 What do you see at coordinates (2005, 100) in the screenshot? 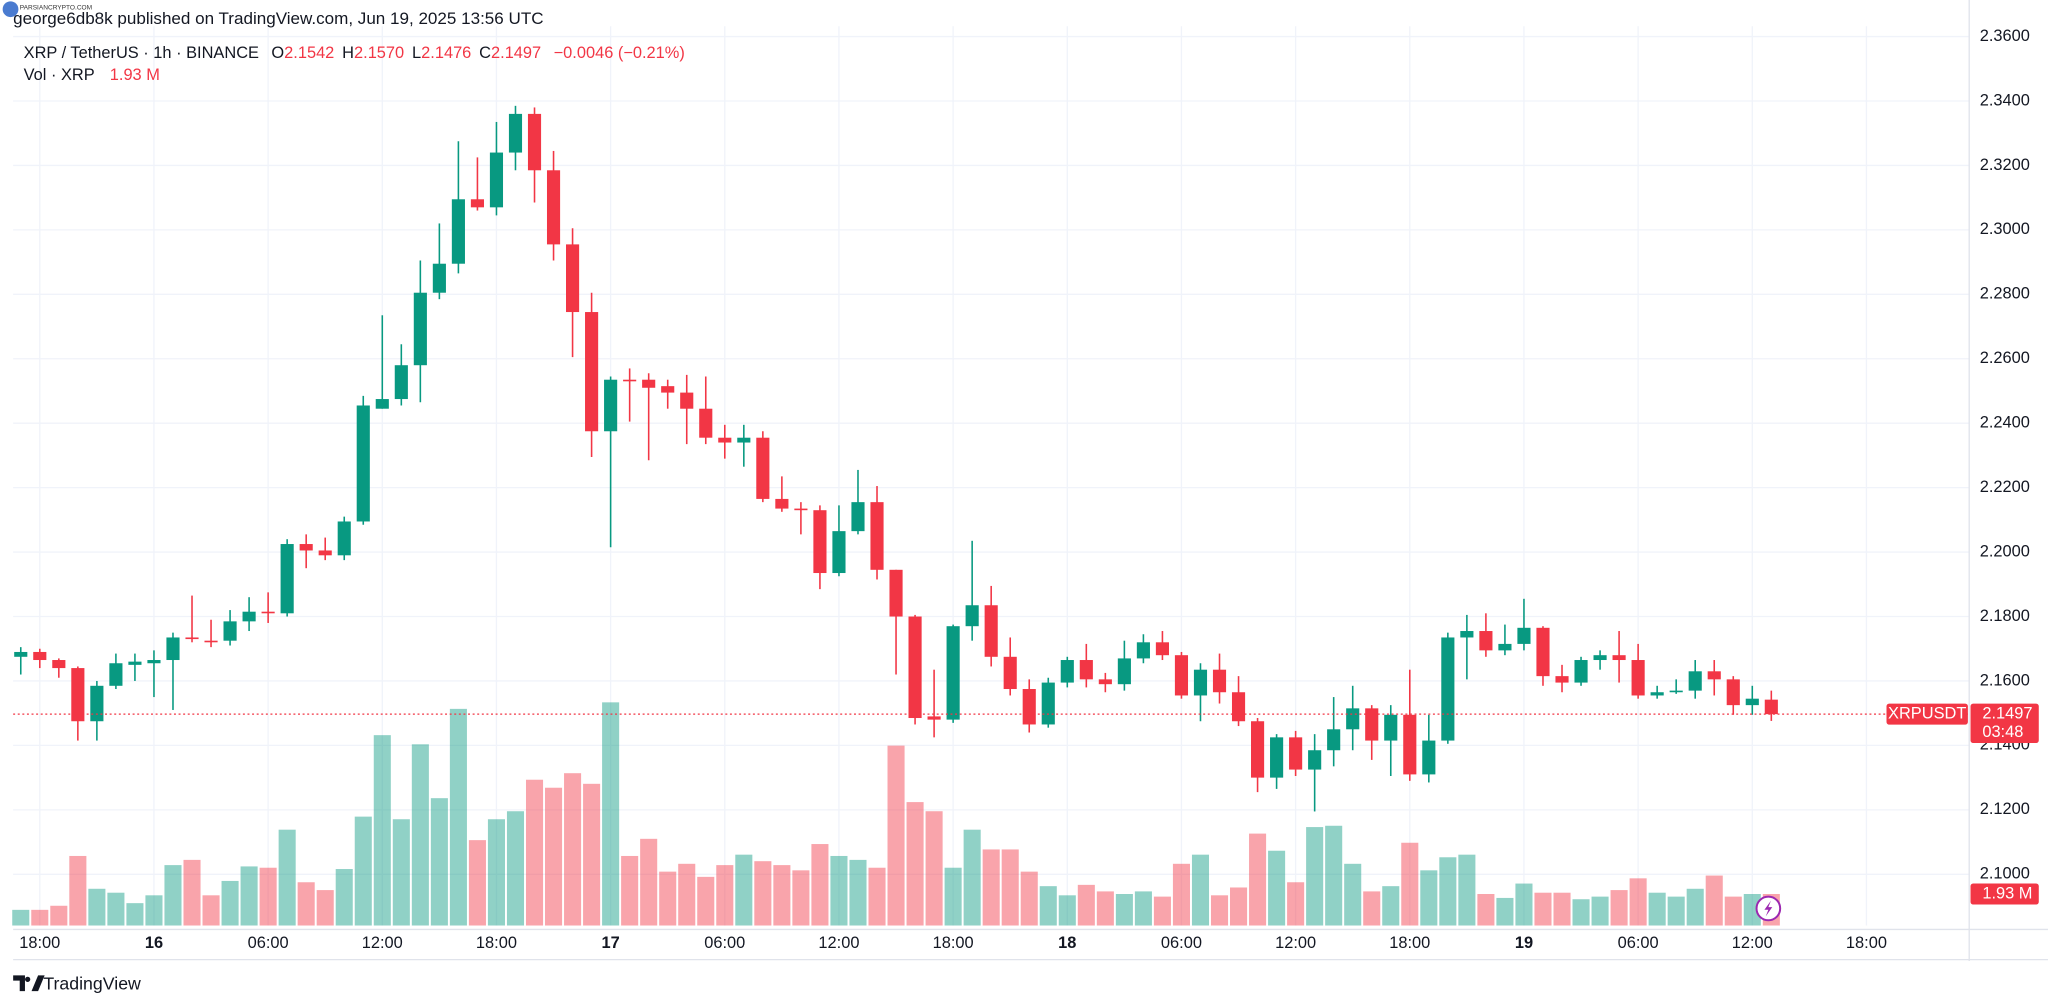
I see `y-tick-label: 2.3400` at bounding box center [2005, 100].